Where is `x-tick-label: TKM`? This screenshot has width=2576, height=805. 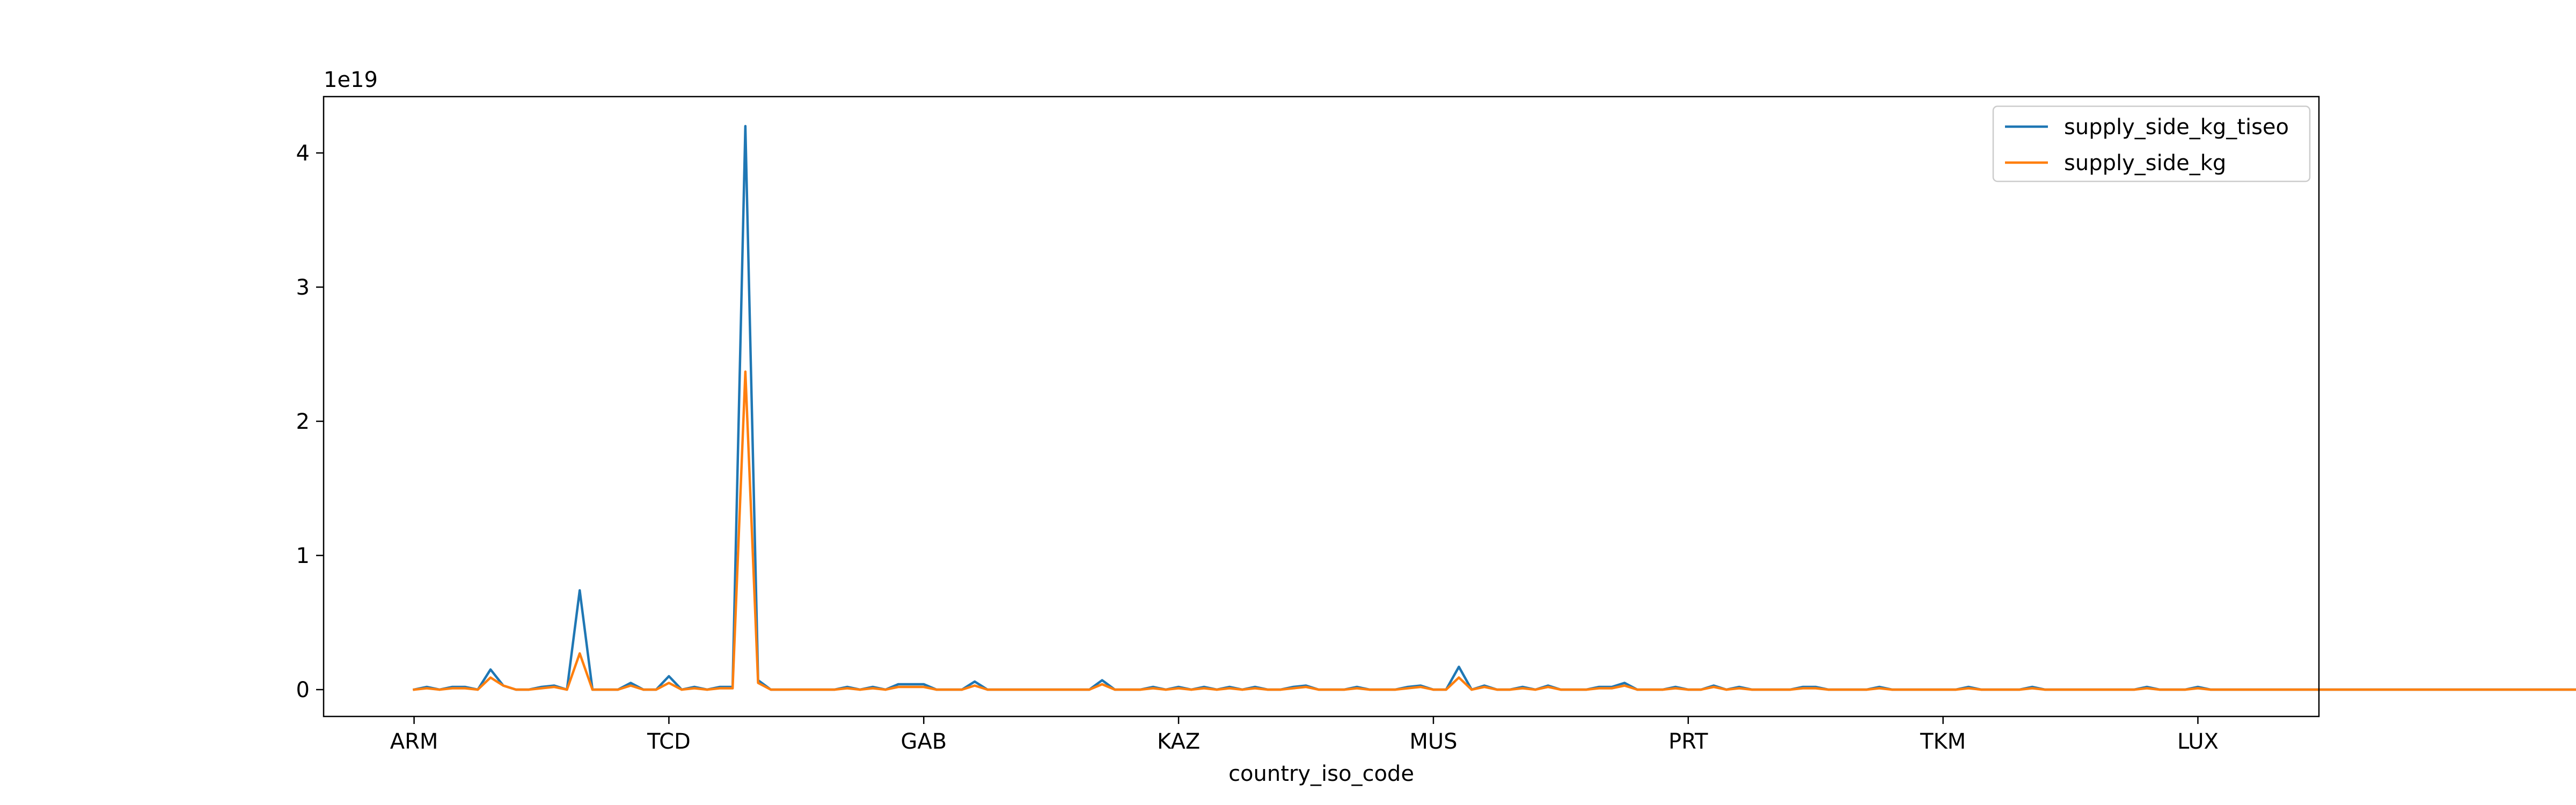
x-tick-label: TKM is located at coordinates (1943, 741).